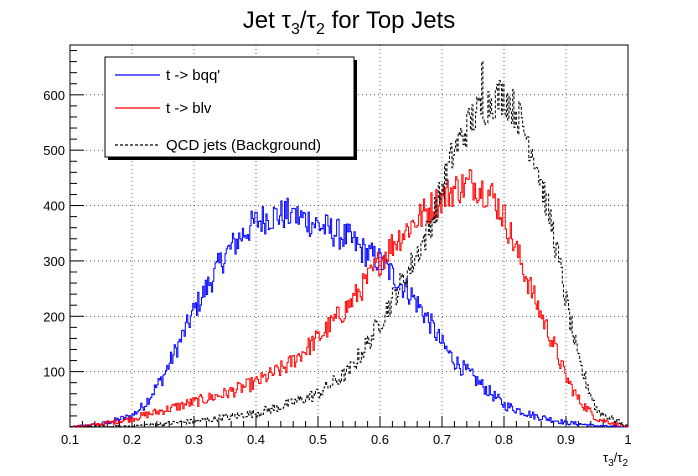 This screenshot has height=476, width=698. I want to click on y-tick-label: 400, so click(54, 206).